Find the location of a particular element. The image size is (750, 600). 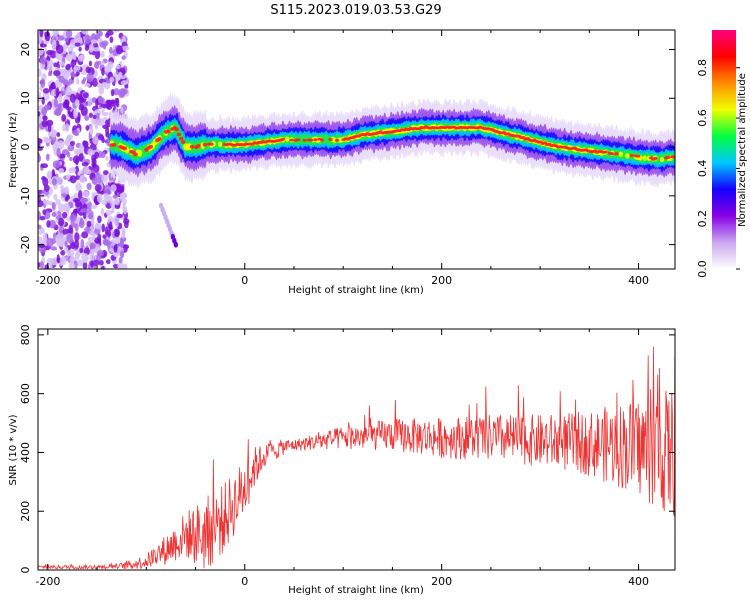

y-axis-label-top: Frequency (Hz) is located at coordinates (13, 150).